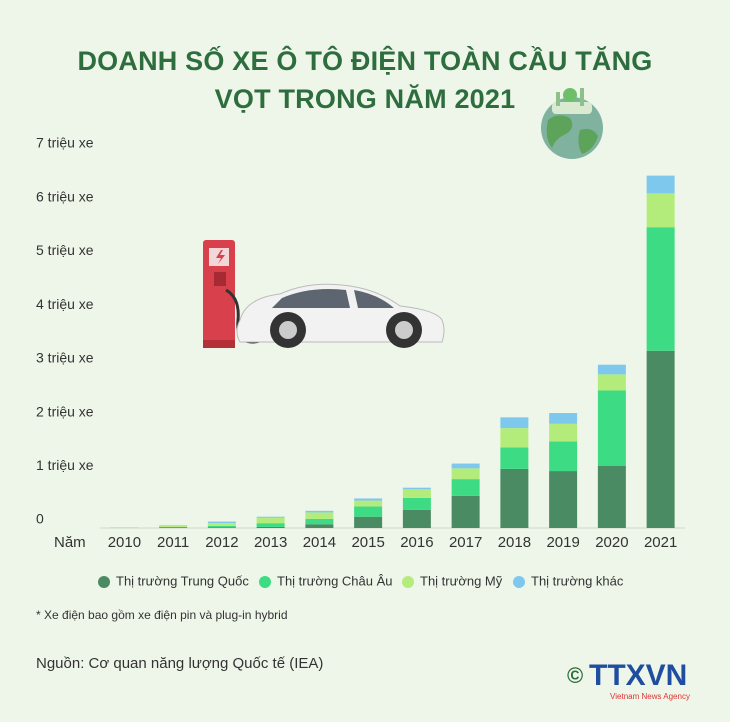  What do you see at coordinates (179, 663) in the screenshot?
I see `source: Nguồn: Cơ quan năng lượng Quốc tế (IEA)` at bounding box center [179, 663].